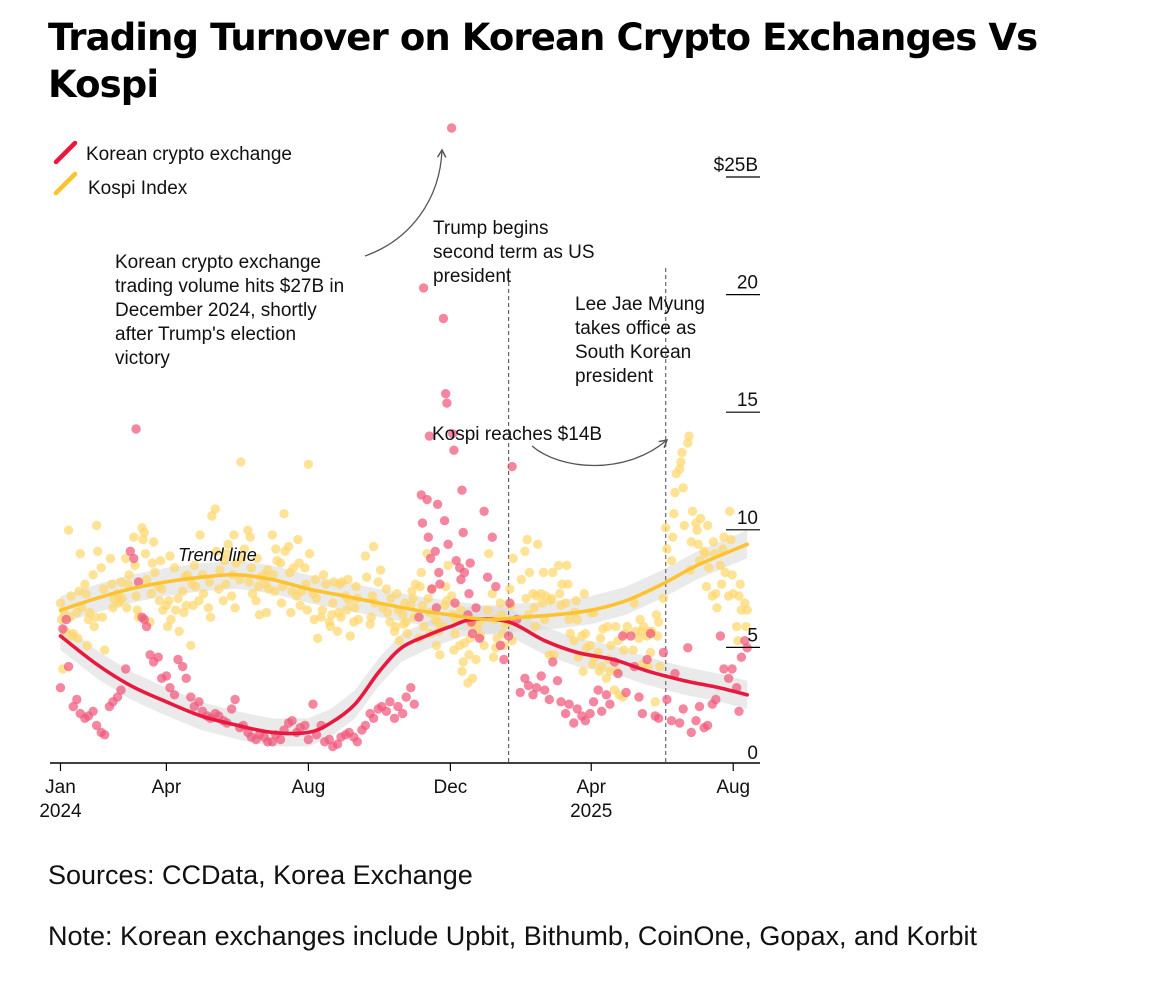 This screenshot has width=1160, height=982. What do you see at coordinates (65, 152) in the screenshot?
I see `legend-swatch-crypto` at bounding box center [65, 152].